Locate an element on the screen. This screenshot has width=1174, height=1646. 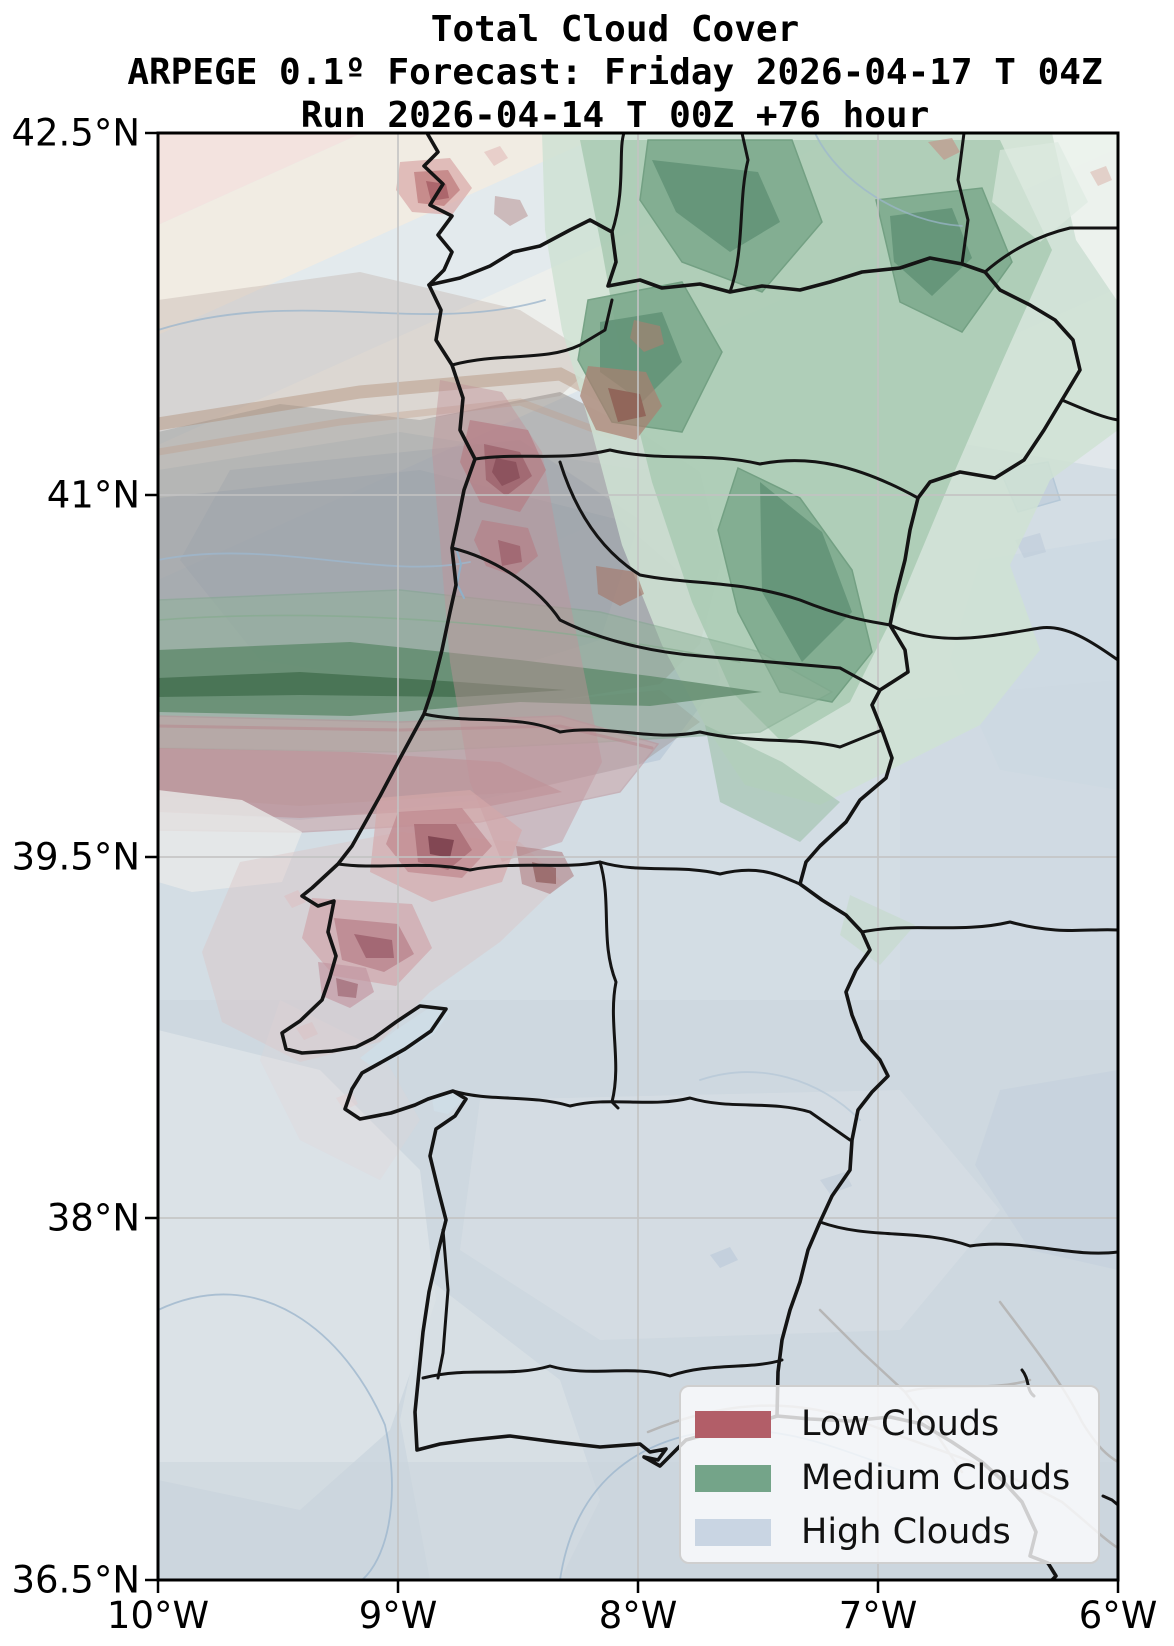
chart-run-line: Run 2026-04-14 T 00Z +76 hour is located at coordinates (615, 115).